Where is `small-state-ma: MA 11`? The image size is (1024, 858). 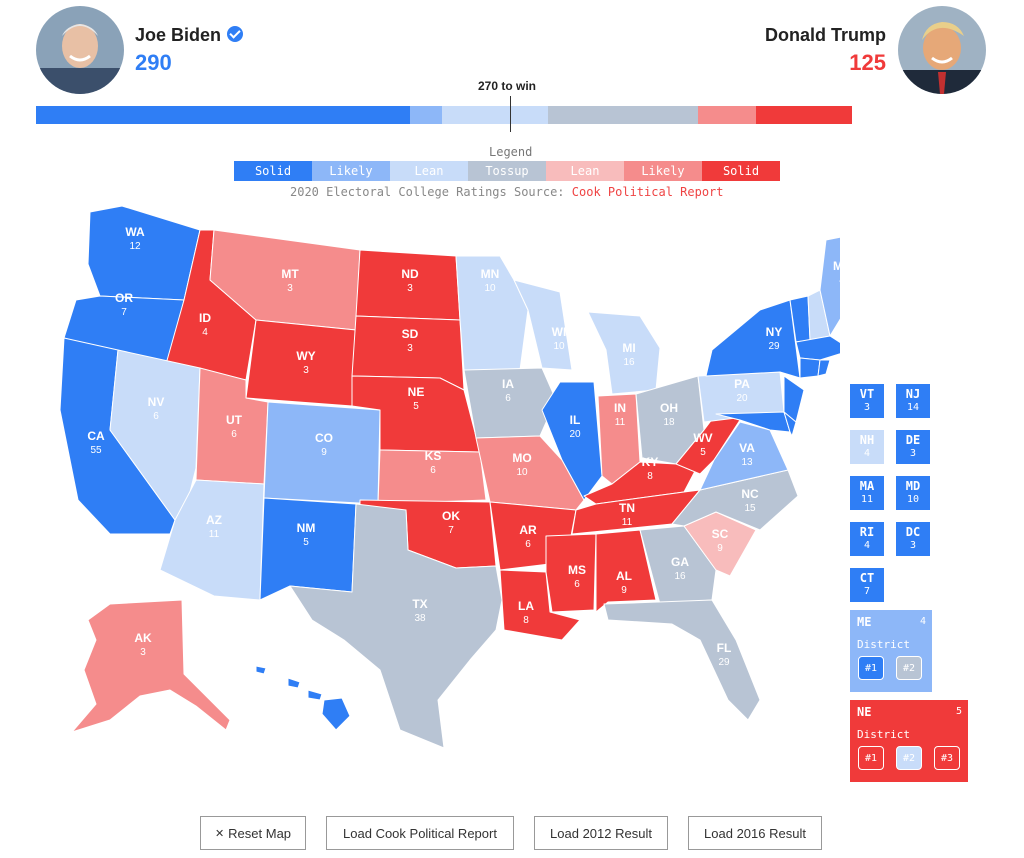
small-state-ma: MA 11 is located at coordinates (867, 493).